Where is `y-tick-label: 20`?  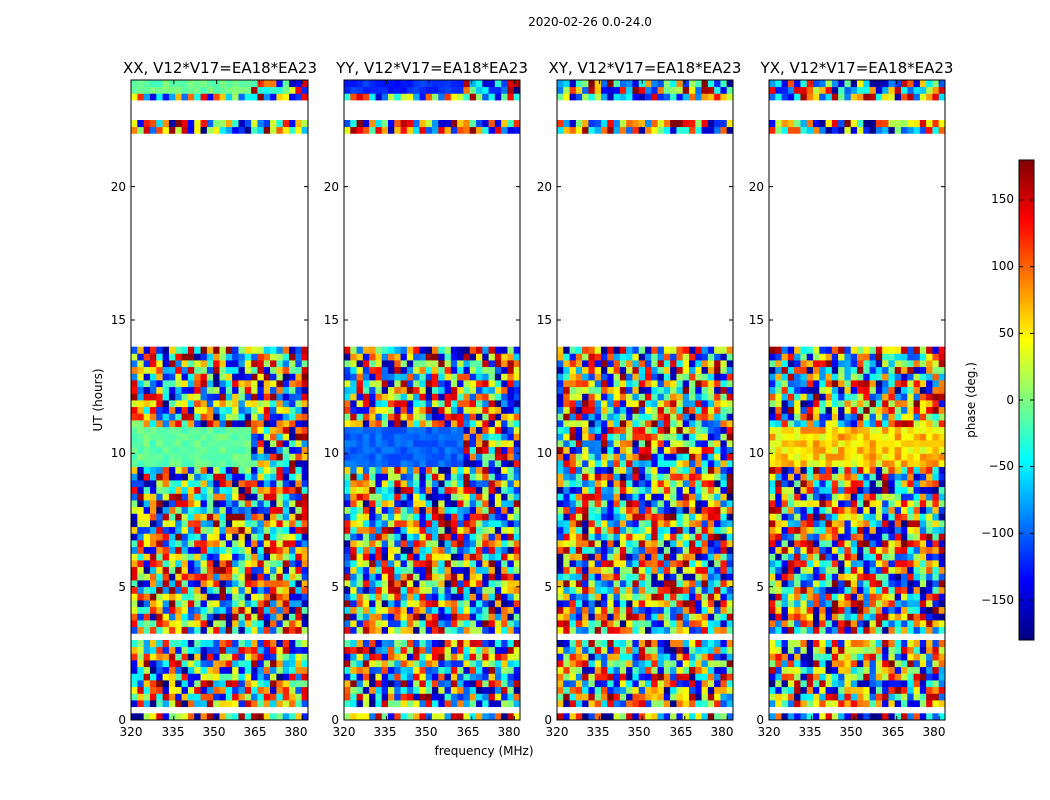 y-tick-label: 20 is located at coordinates (331, 187).